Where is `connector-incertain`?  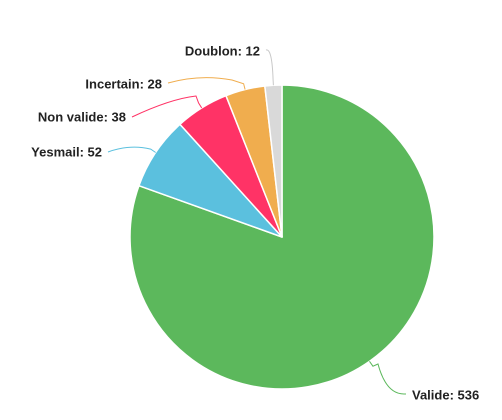 connector-incertain is located at coordinates (206, 83).